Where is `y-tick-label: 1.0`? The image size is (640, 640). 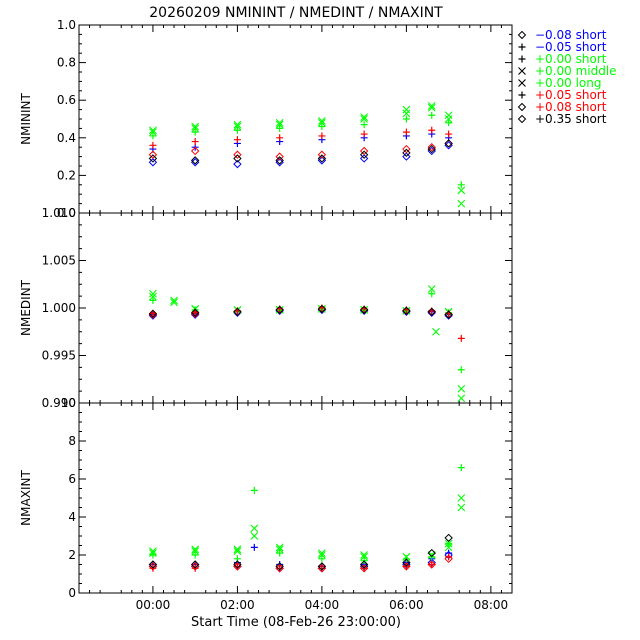
y-tick-label: 1.0 is located at coordinates (66, 25).